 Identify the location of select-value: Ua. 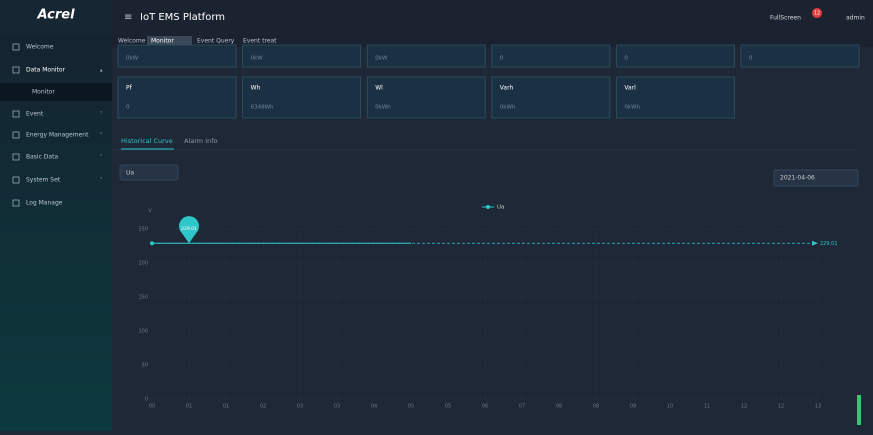
(130, 173).